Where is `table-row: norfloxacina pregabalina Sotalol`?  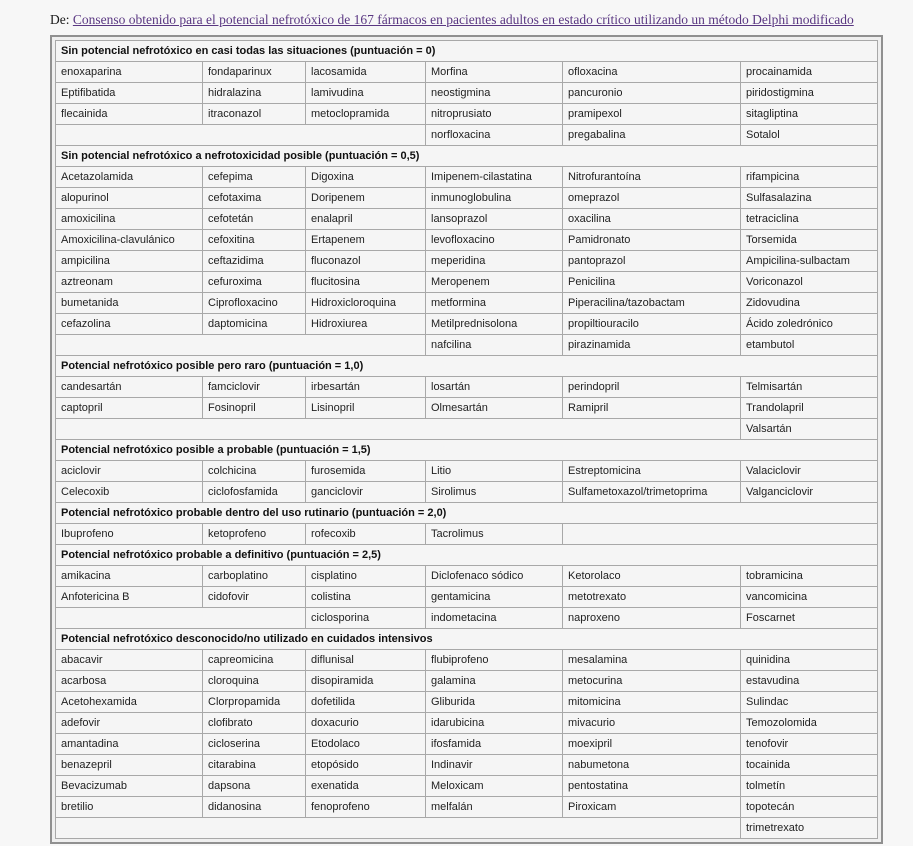 table-row: norfloxacina pregabalina Sotalol is located at coordinates (466, 135).